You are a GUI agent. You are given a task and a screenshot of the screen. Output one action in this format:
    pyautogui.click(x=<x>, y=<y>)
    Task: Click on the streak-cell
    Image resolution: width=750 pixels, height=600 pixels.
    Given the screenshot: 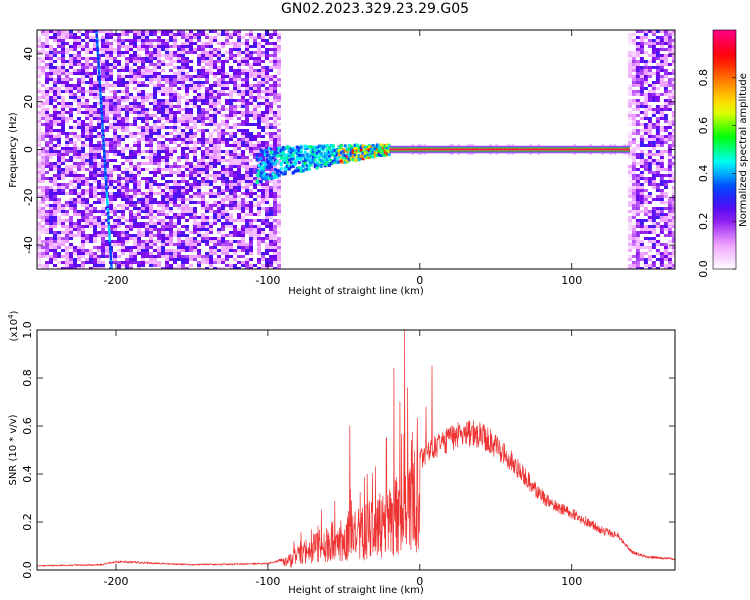 What is the action you would take?
    pyautogui.click(x=98, y=59)
    